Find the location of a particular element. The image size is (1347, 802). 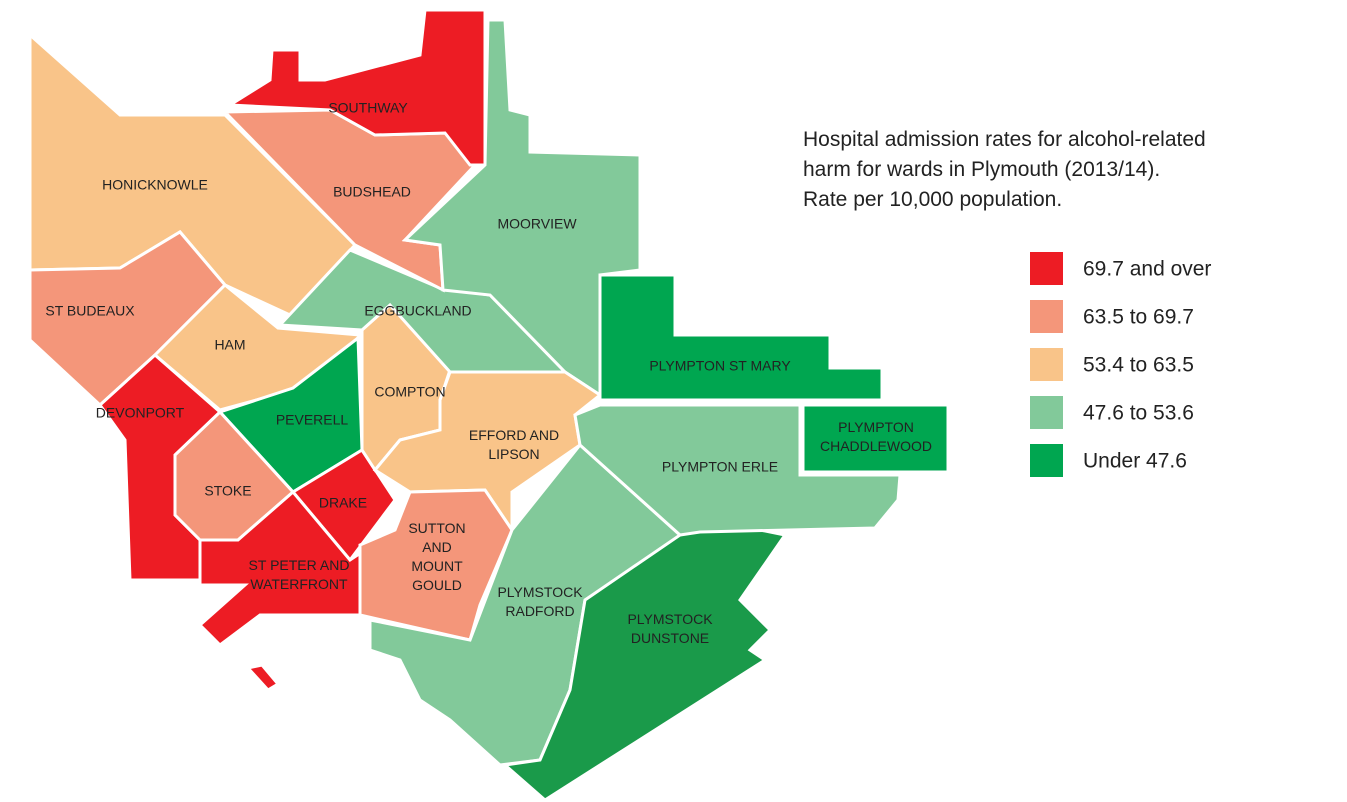

ward-label: WATERFRONT is located at coordinates (299, 584).